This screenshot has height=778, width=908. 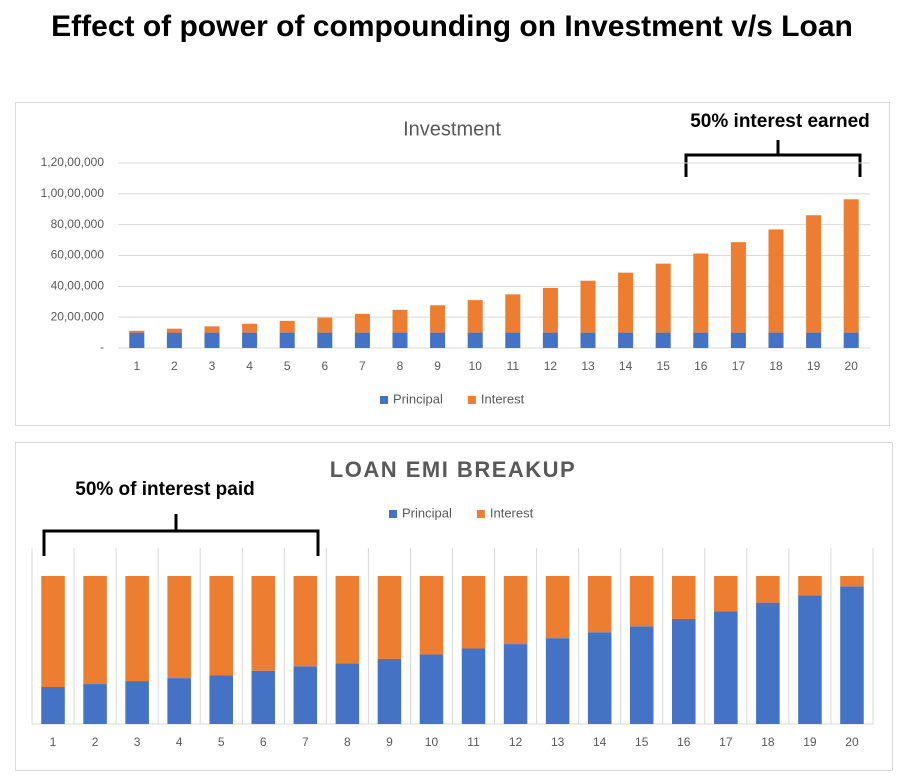 What do you see at coordinates (73, 193) in the screenshot?
I see `y-tick-label: 1,00,00,000` at bounding box center [73, 193].